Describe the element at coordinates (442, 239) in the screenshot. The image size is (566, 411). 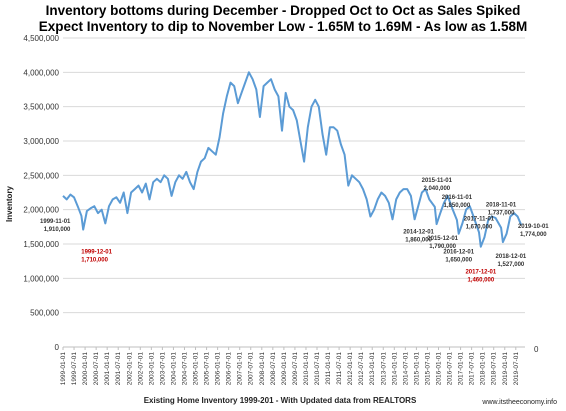
I see `annotation-date: 2015-12-01` at that location.